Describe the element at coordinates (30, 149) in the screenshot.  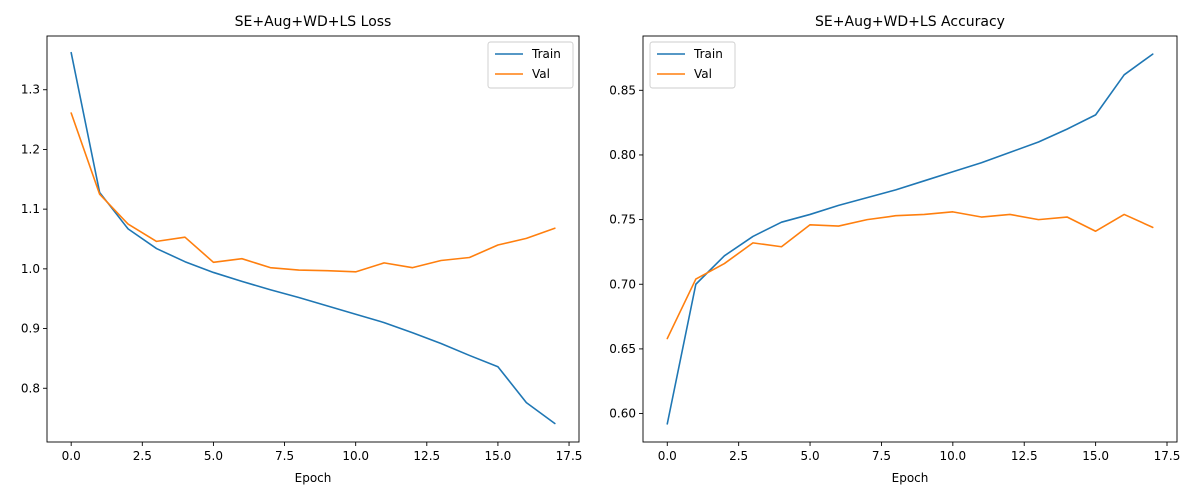
I see `loss-y-tick-label: 1.2` at that location.